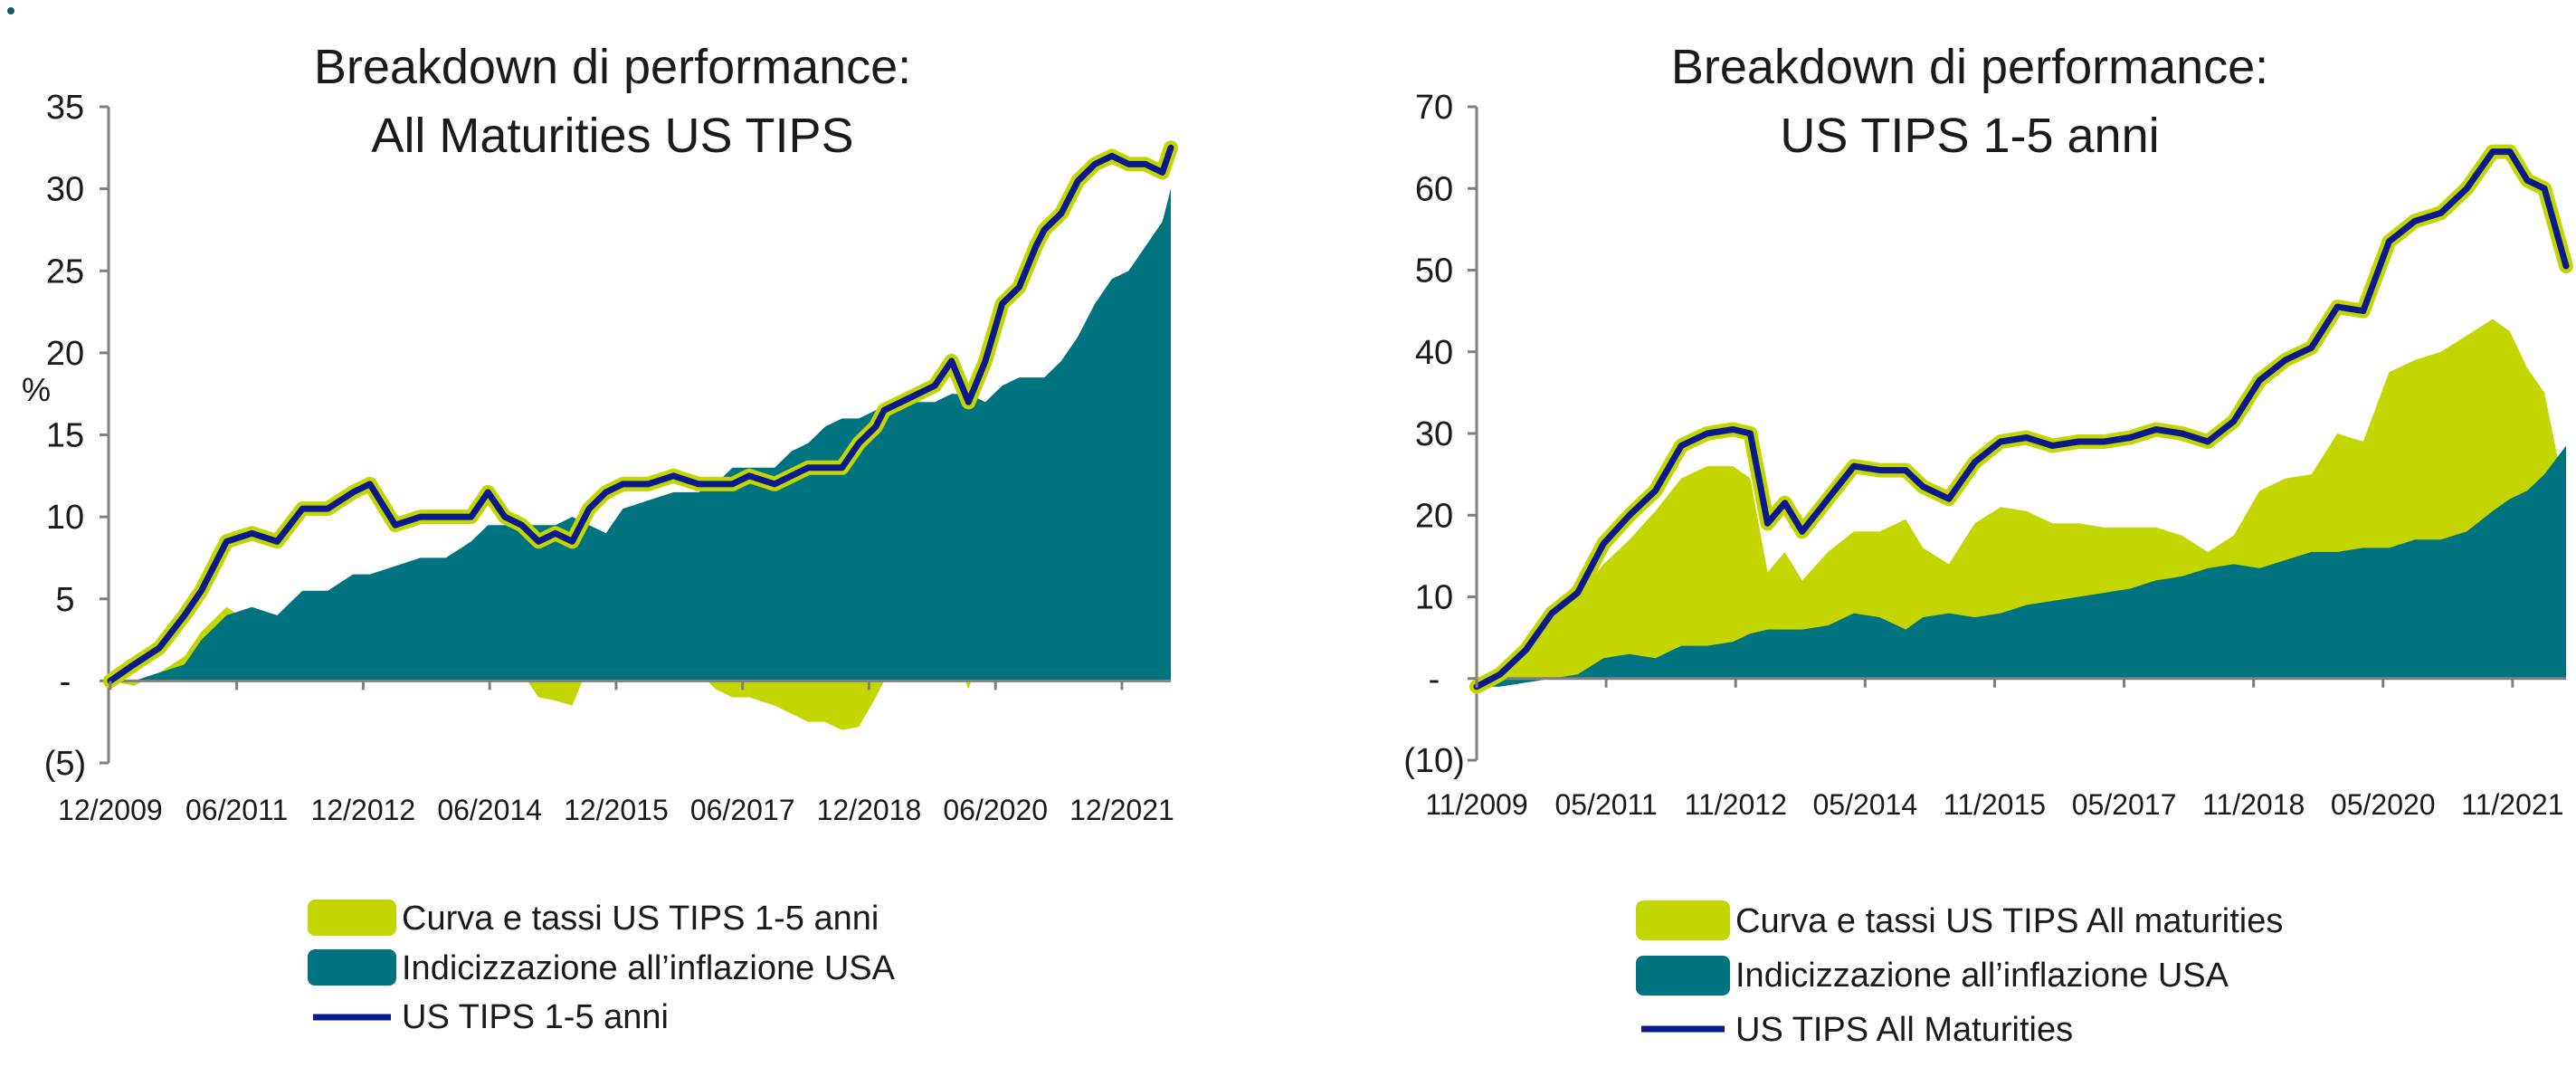  Describe the element at coordinates (36, 390) in the screenshot. I see `chart1-y-axis-label: %` at that location.